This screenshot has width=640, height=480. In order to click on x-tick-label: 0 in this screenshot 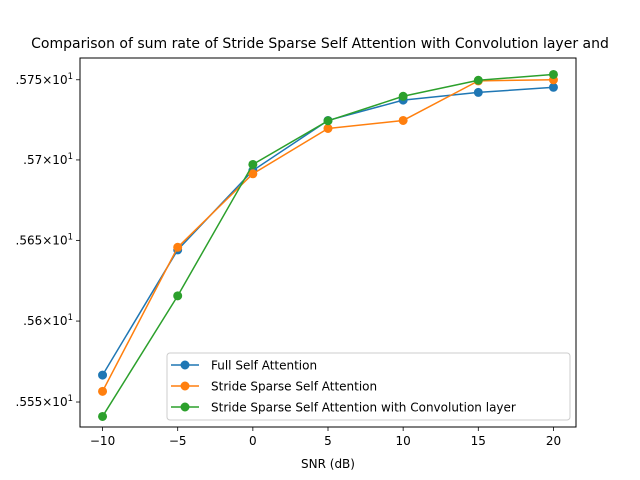, I will do `click(253, 441)`.